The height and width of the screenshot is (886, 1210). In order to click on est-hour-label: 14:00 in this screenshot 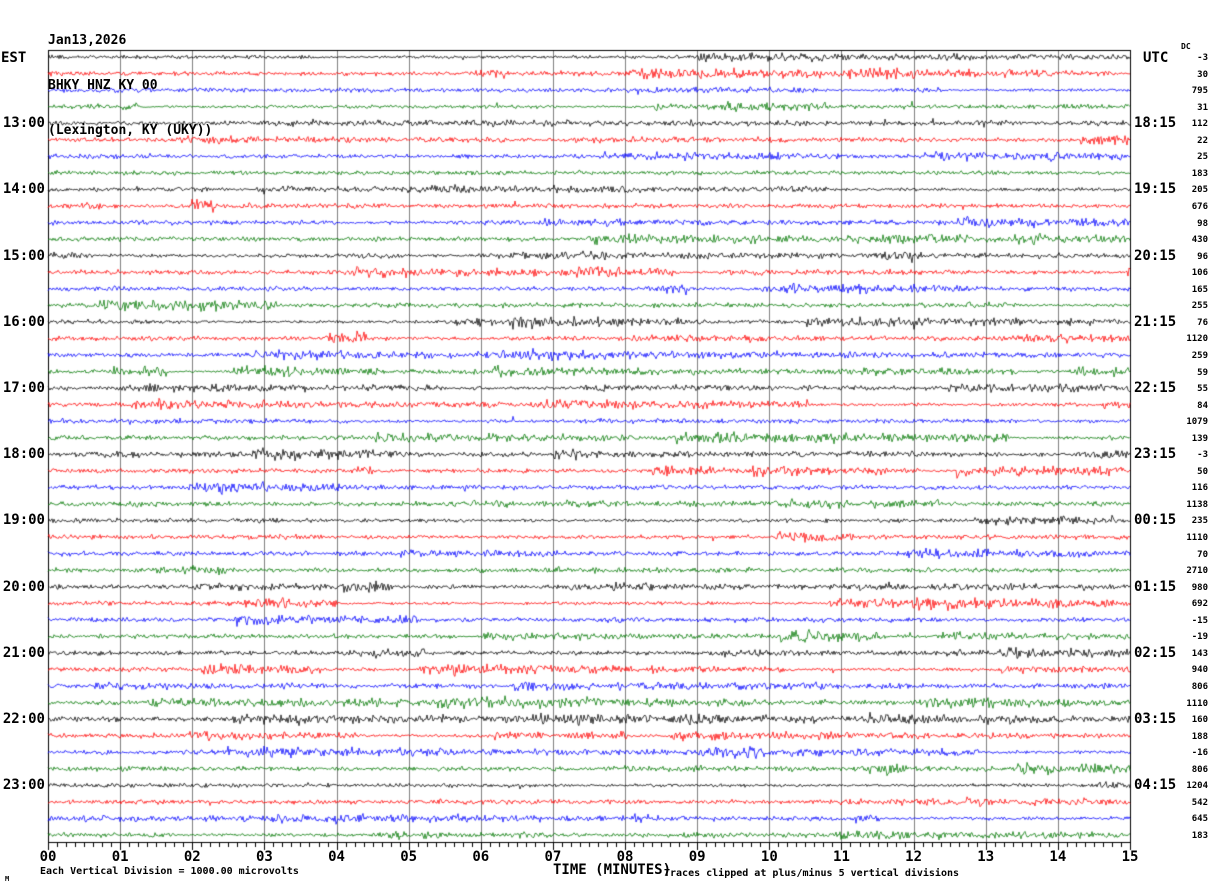, I will do `click(23, 189)`.